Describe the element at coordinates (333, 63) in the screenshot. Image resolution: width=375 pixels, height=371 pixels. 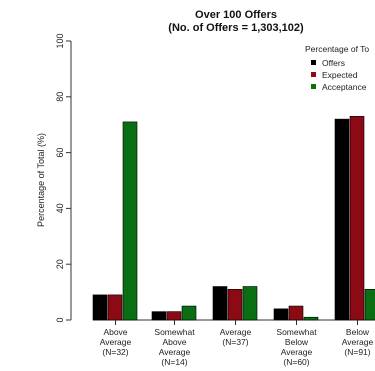
I see `legend-label-offers: Offers` at that location.